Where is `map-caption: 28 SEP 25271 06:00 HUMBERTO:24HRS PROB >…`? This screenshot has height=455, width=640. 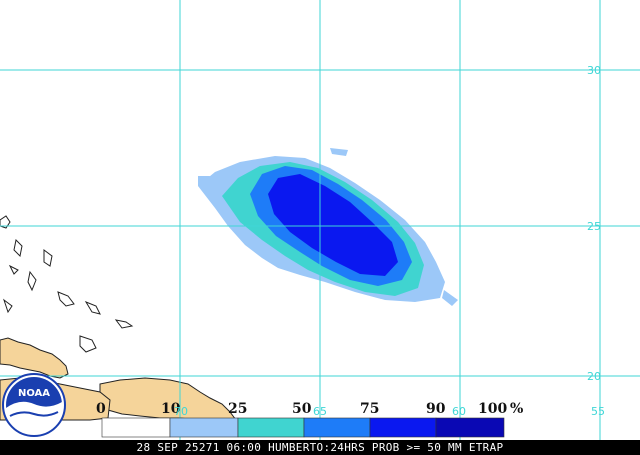 map-caption: 28 SEP 25271 06:00 HUMBERTO:24HRS PROB >… is located at coordinates (320, 447).